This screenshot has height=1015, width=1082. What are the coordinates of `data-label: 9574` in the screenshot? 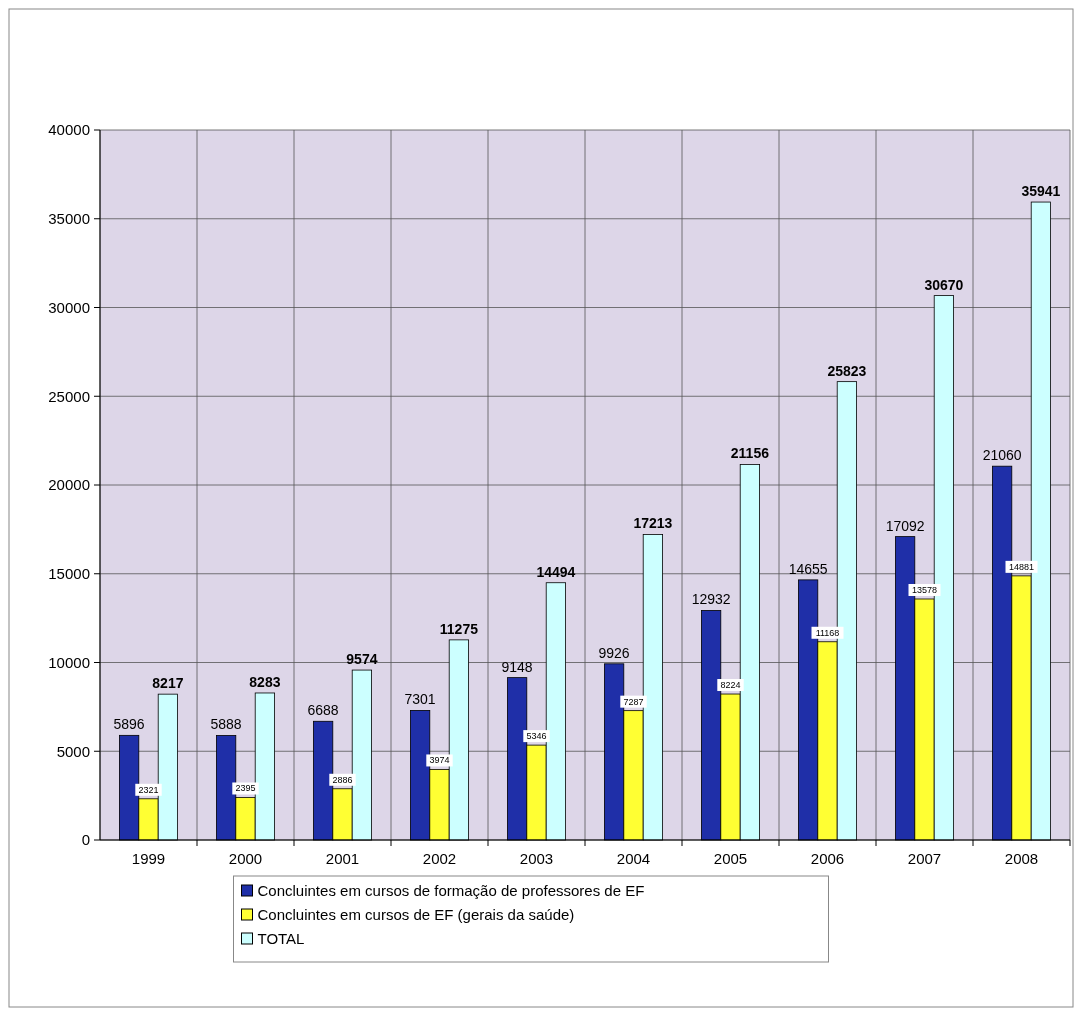 It's located at (362, 659).